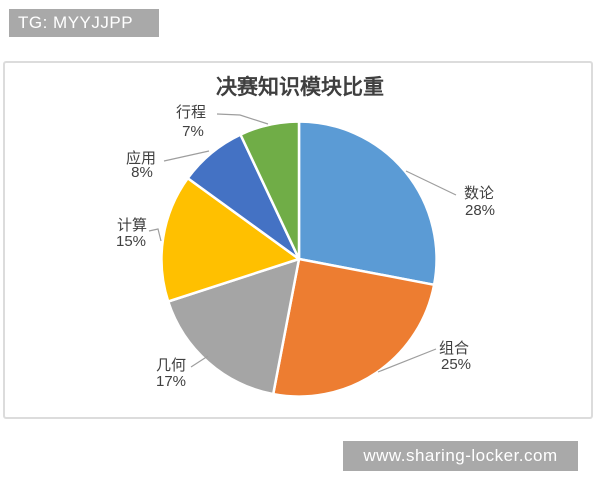  Describe the element at coordinates (191, 112) in the screenshot. I see `slice-label-5: 行程` at that location.